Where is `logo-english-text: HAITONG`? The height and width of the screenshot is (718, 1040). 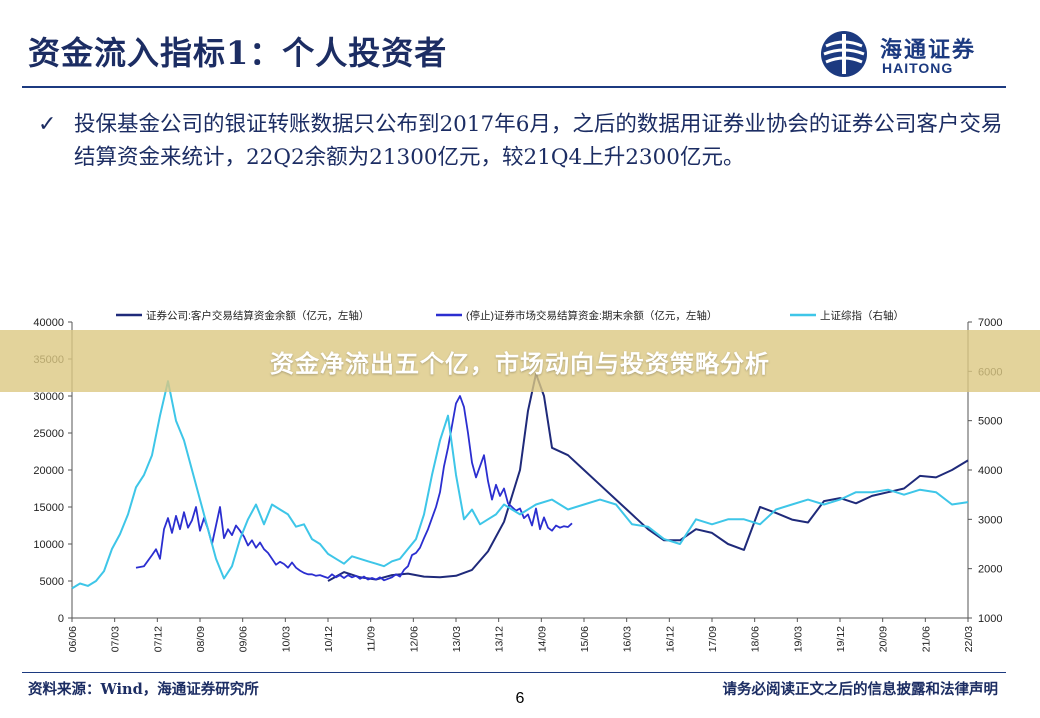 logo-english-text: HAITONG is located at coordinates (918, 68).